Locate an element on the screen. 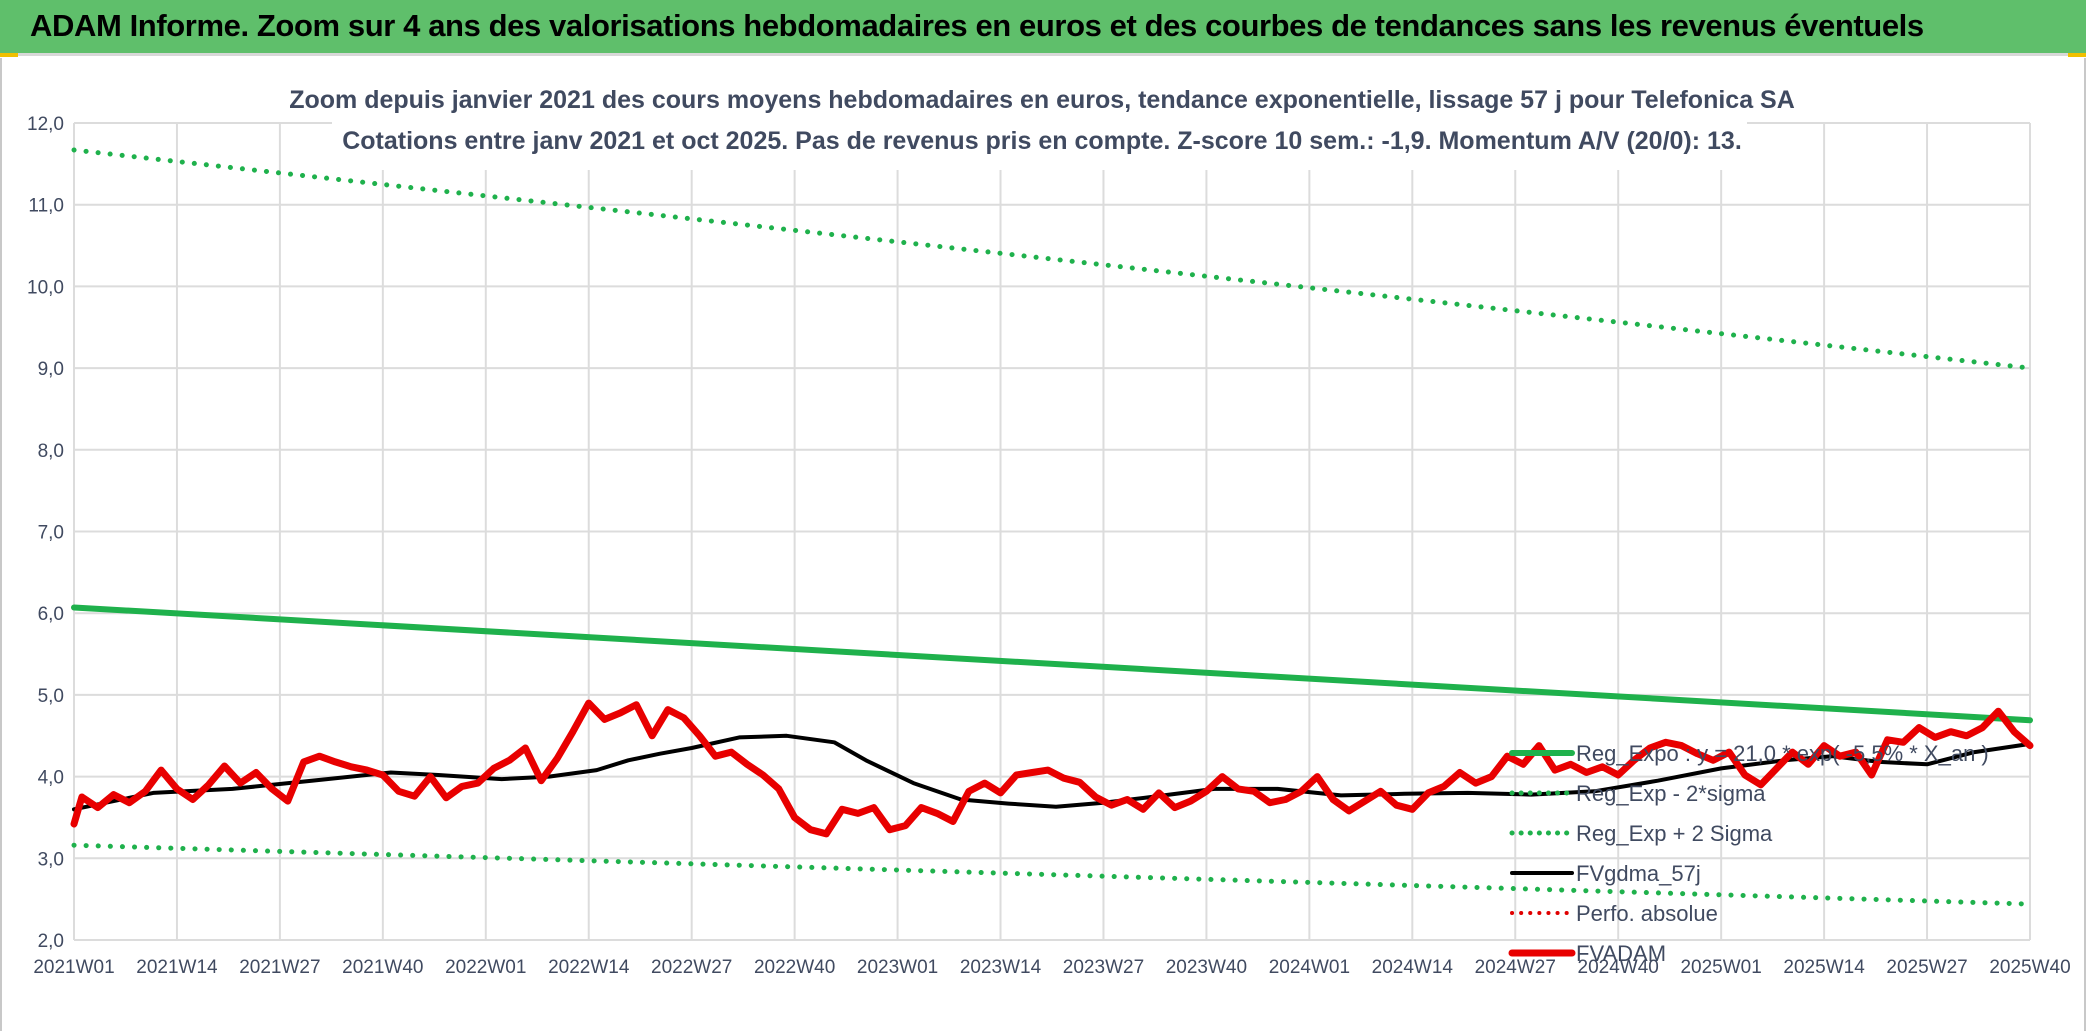  x-tick-label: 2024W14 is located at coordinates (1413, 967).